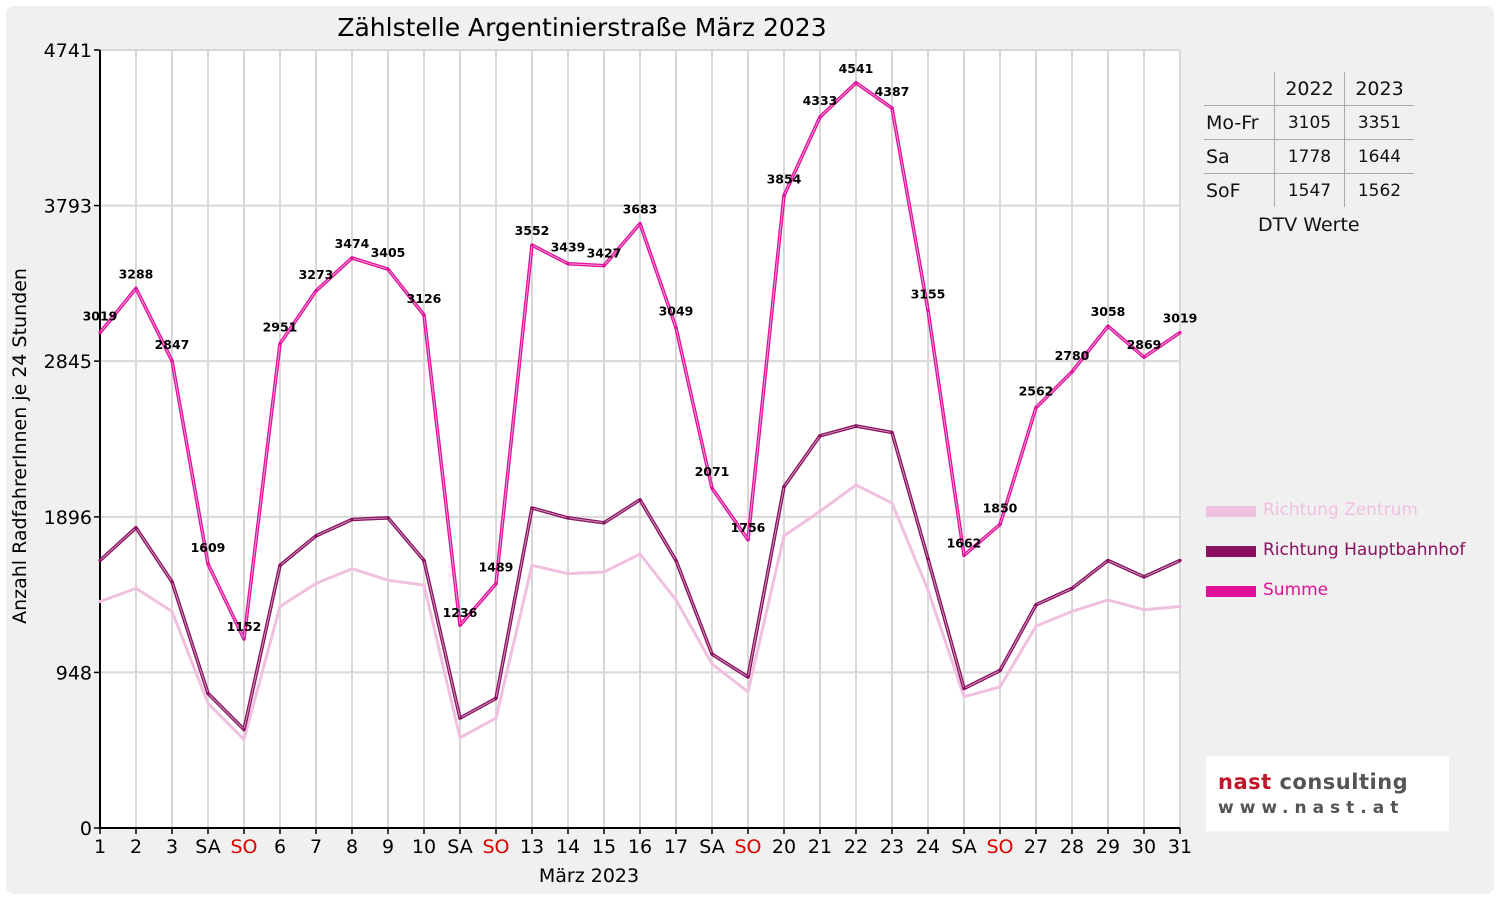  I want to click on x-tick-label: 10, so click(424, 847).